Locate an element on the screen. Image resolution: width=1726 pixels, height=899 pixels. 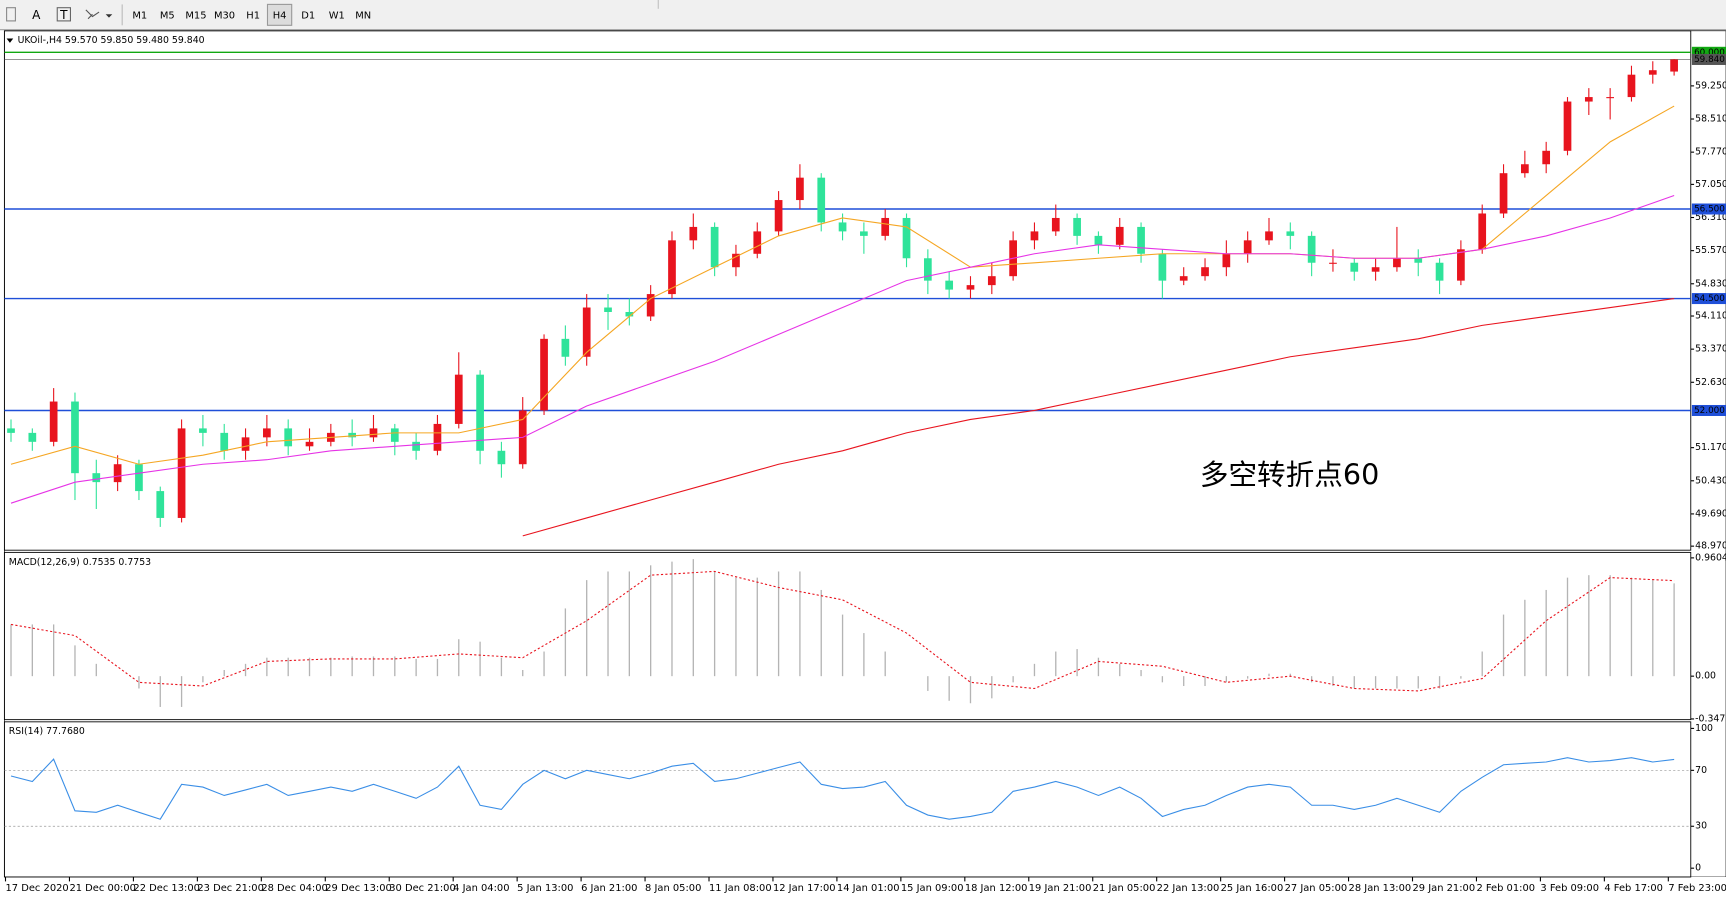
x-tick-label: 30 Dec 21:00 is located at coordinates (422, 888).